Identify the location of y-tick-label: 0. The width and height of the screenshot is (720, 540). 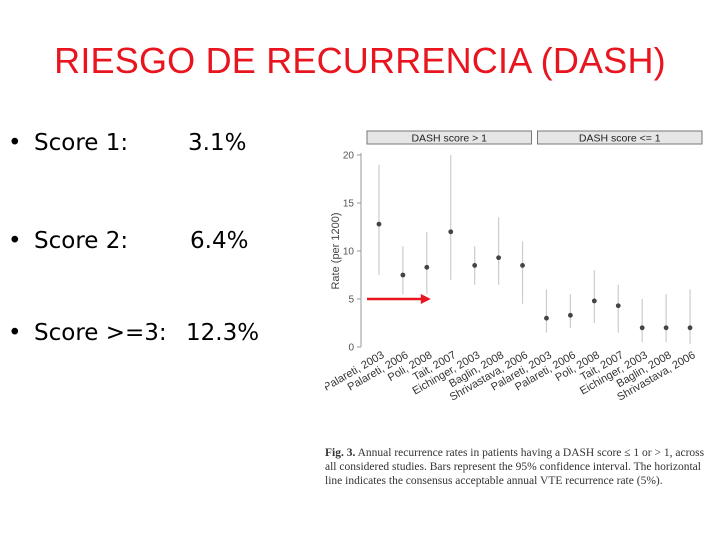
(351, 348).